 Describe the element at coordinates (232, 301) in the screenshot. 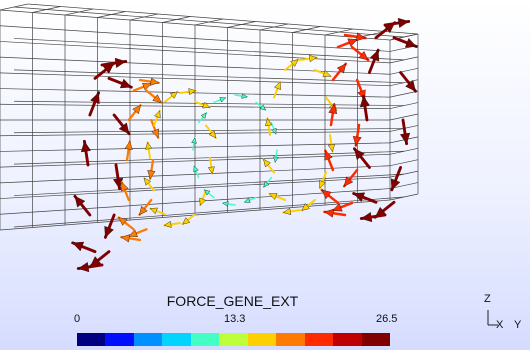

I see `colorbar-title: FORCE_GENE_EXT` at that location.